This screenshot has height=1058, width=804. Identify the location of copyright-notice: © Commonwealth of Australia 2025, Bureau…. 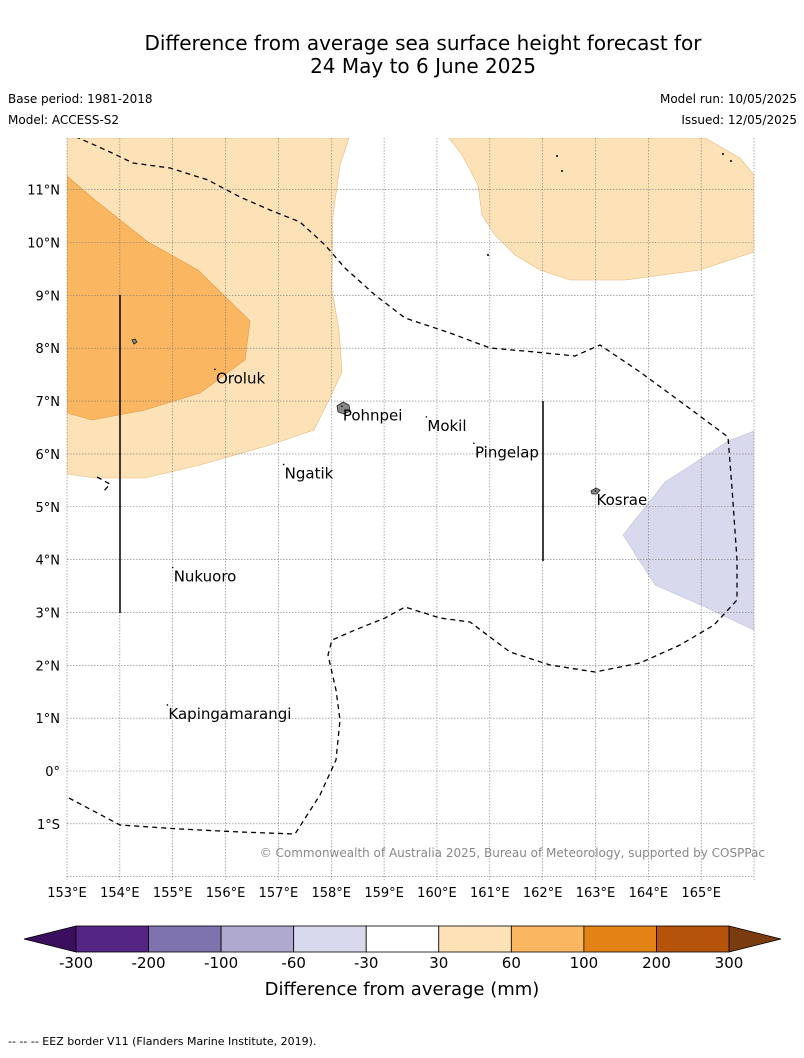
(512, 853).